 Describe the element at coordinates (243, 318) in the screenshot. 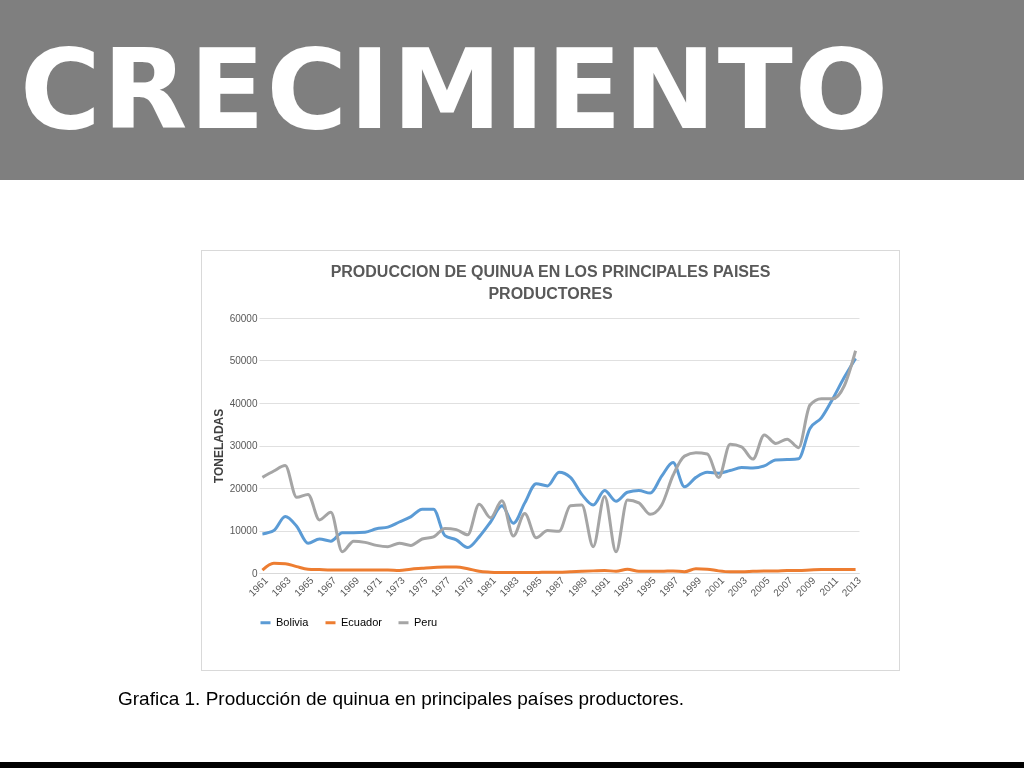

I see `y-tick-label: 60000` at that location.